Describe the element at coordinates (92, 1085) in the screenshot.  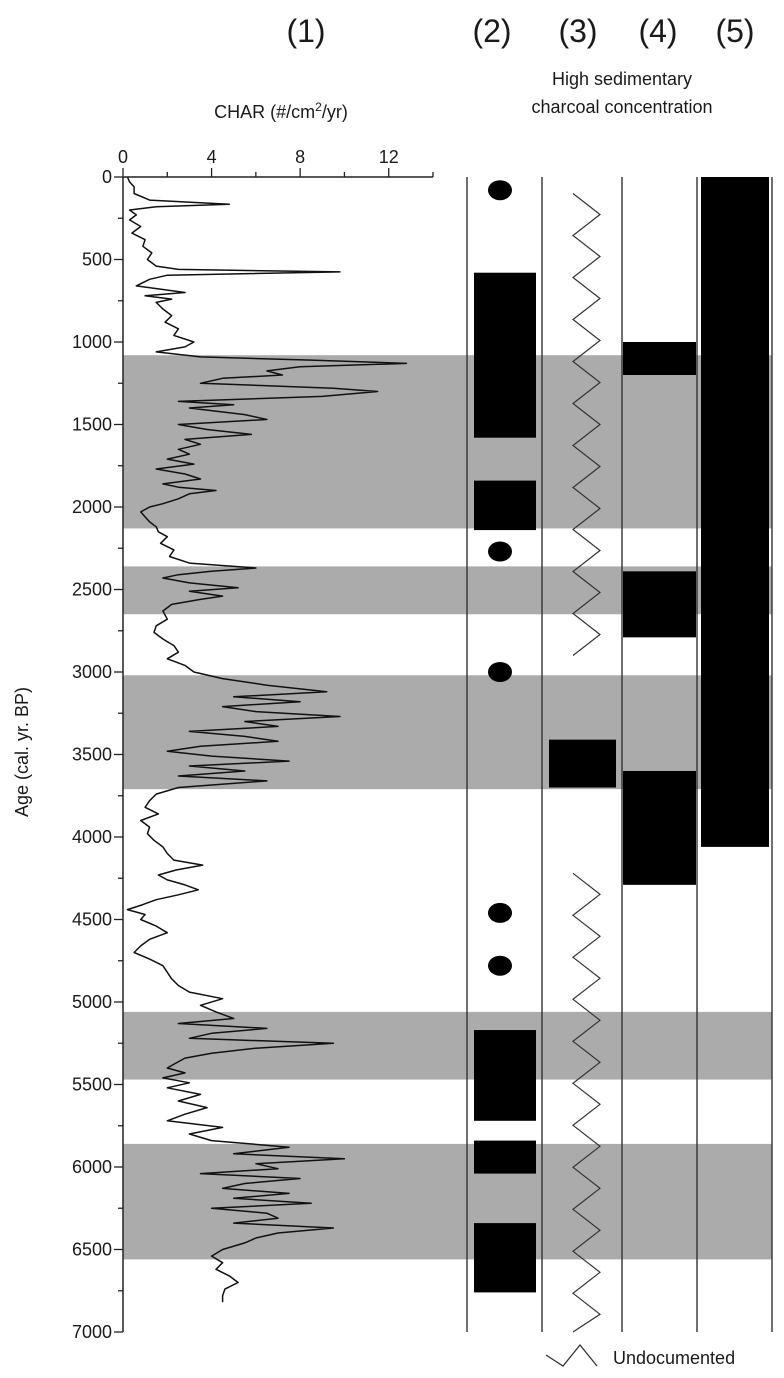
I see `y-tick-label: 5500` at that location.